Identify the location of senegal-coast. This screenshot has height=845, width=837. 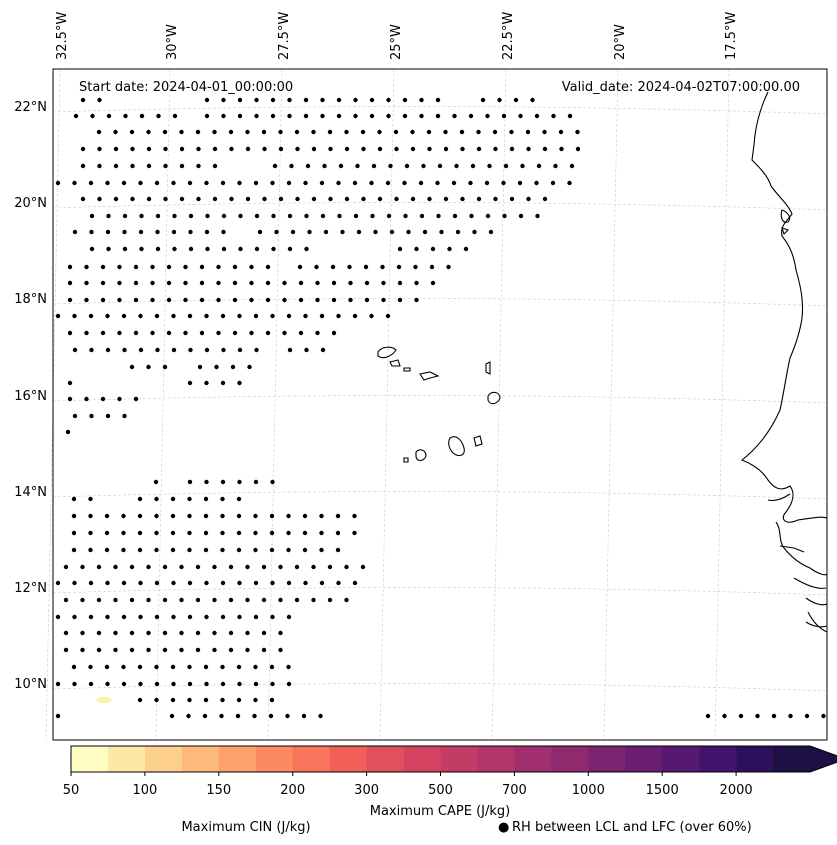
(786, 523).